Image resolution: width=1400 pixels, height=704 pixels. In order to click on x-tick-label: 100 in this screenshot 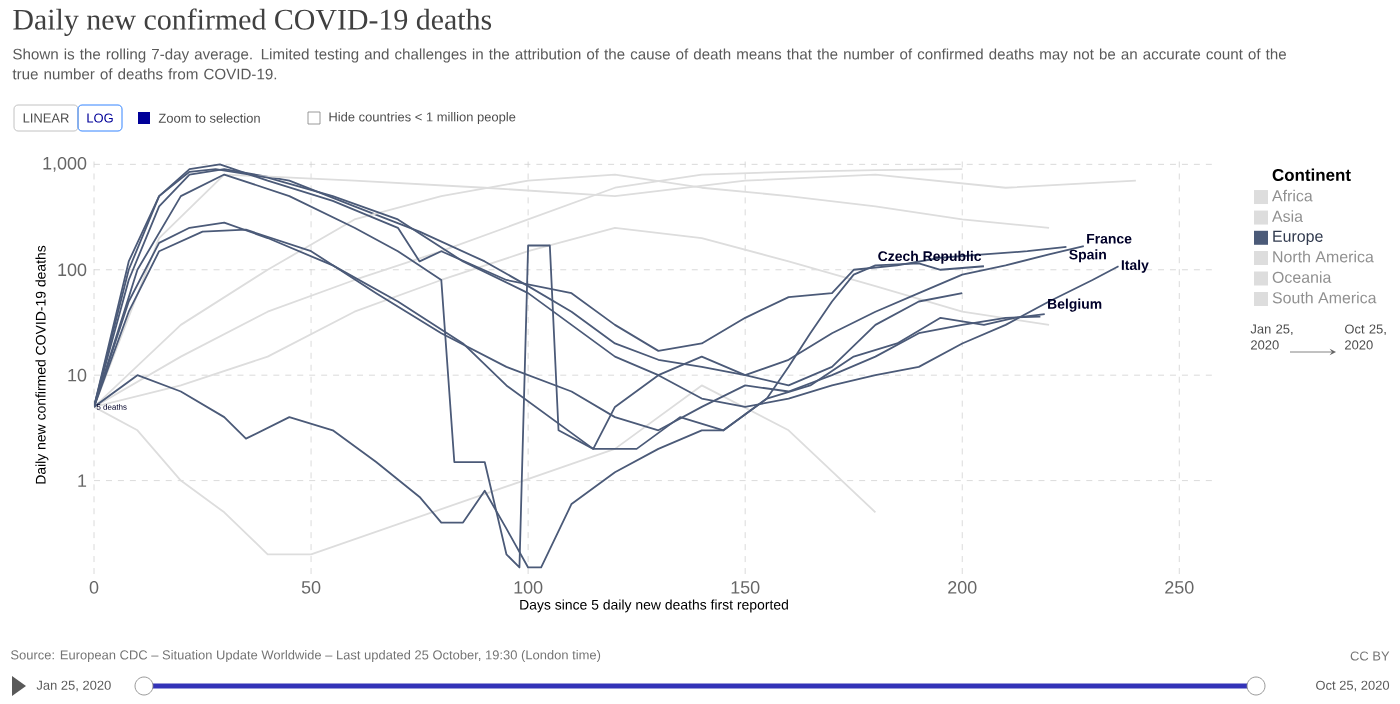, I will do `click(528, 587)`.